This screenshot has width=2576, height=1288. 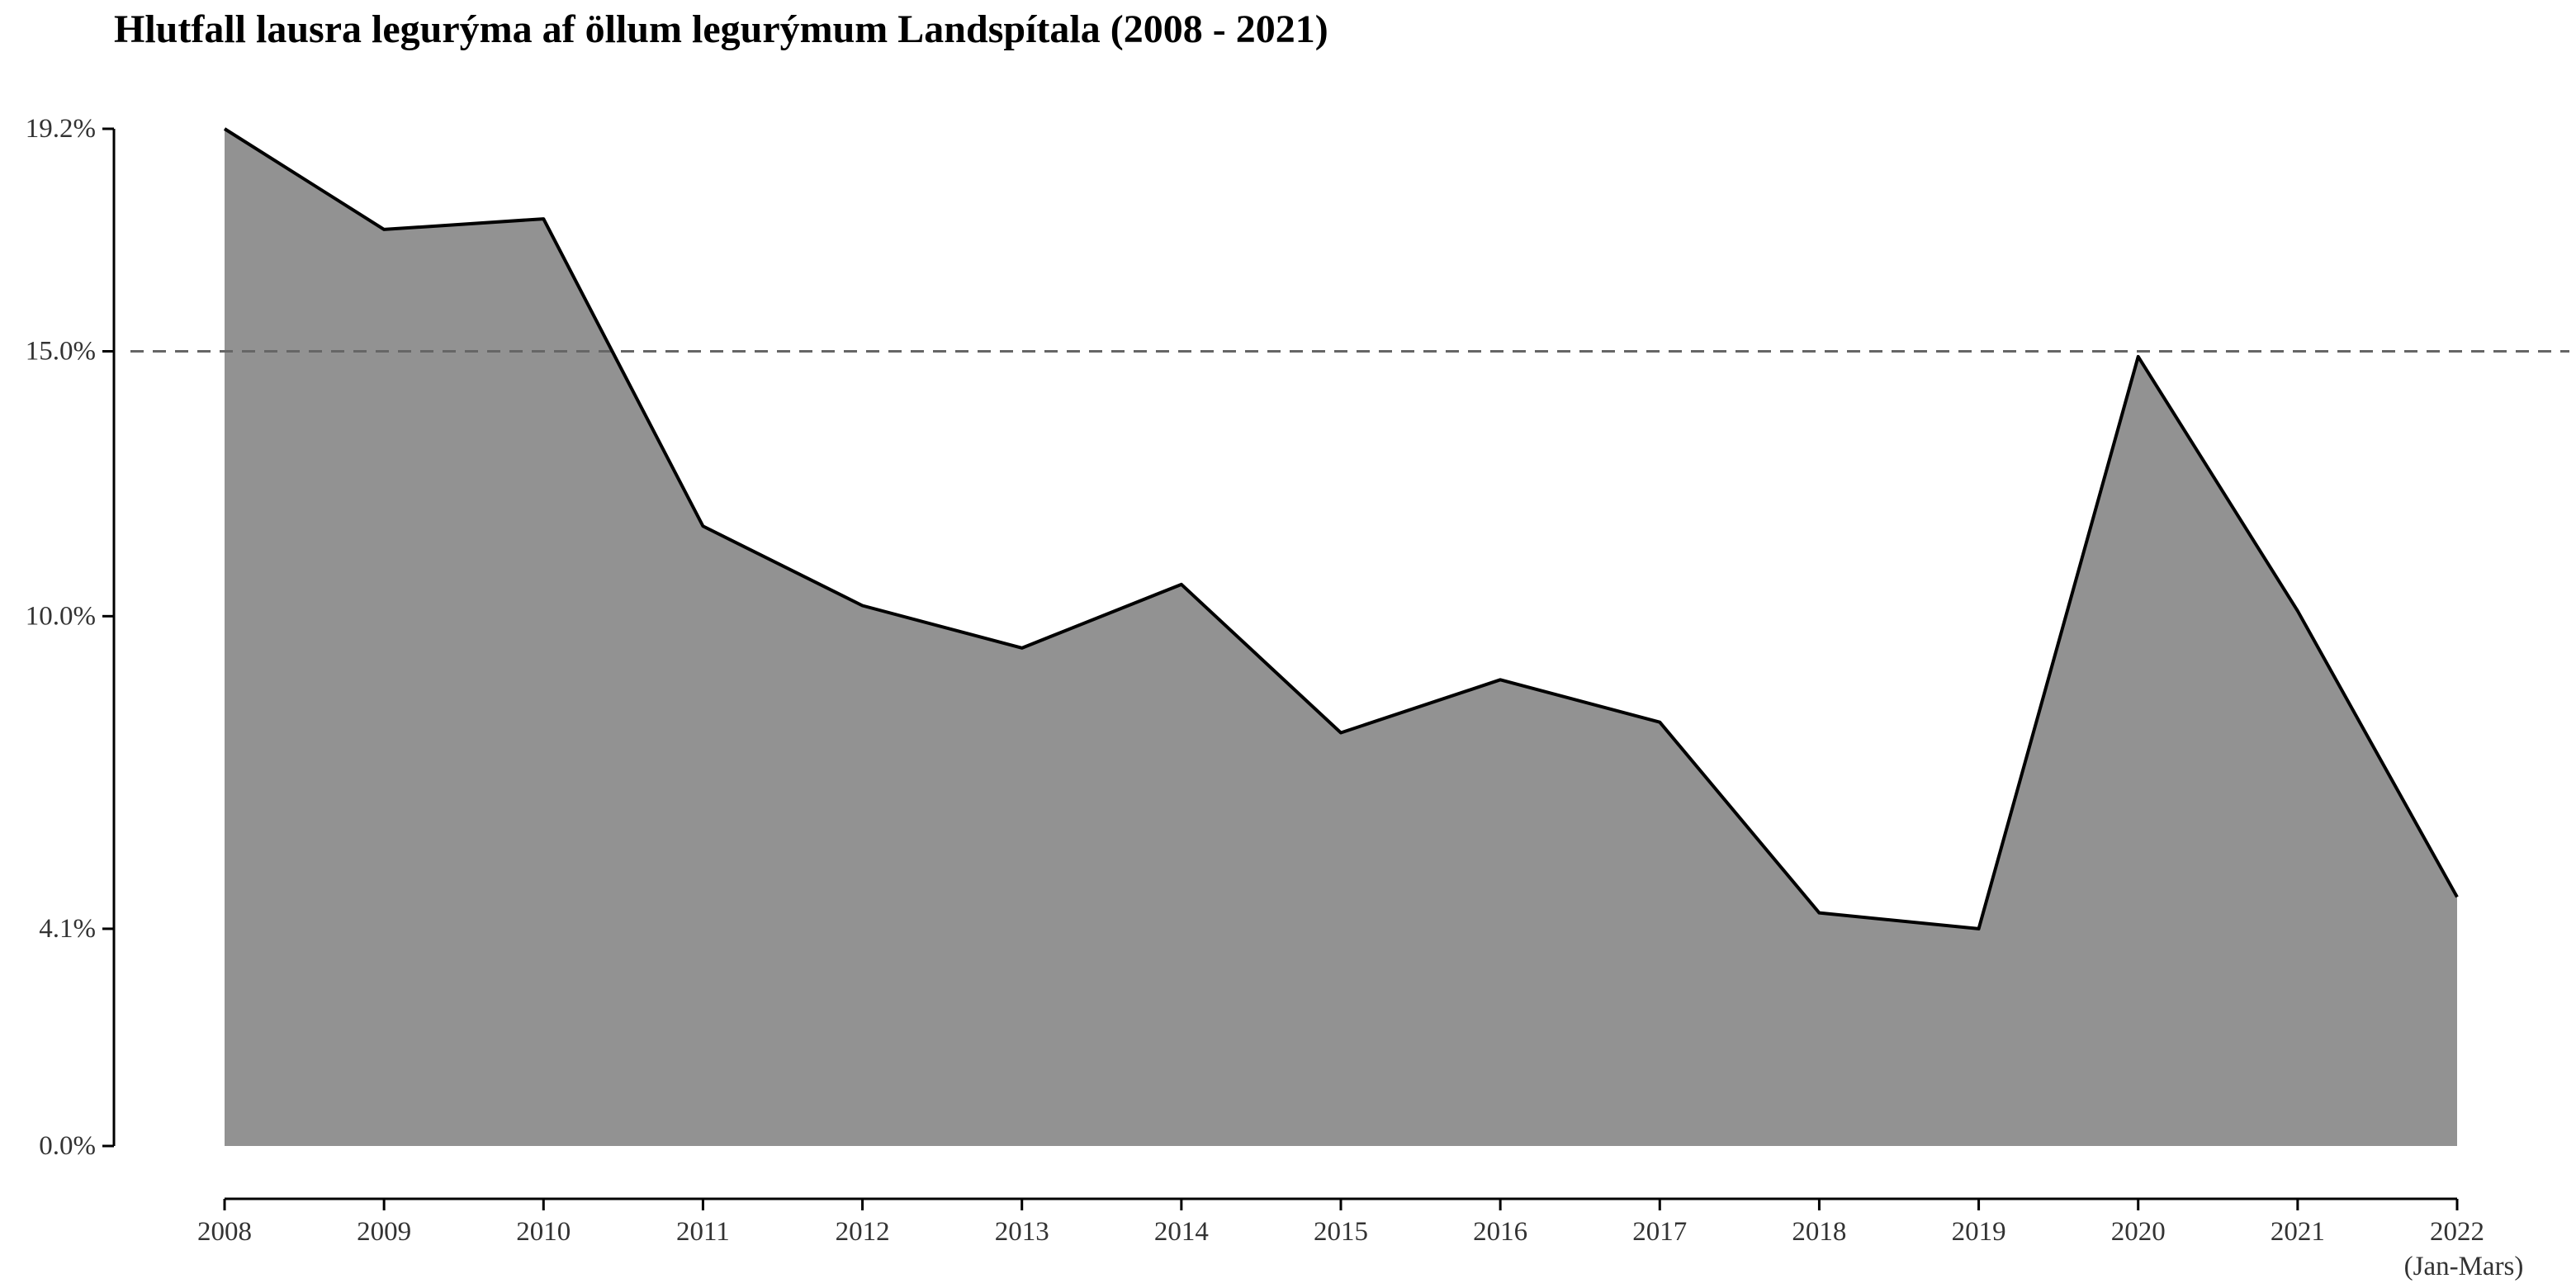 I want to click on x-tick-label: 2008, so click(x=224, y=1232).